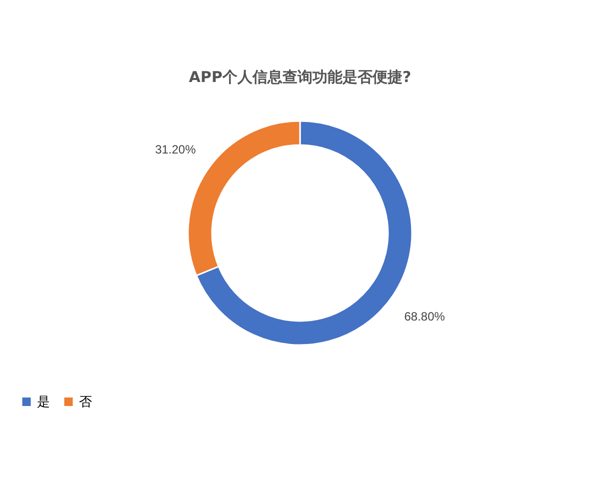 Image resolution: width=600 pixels, height=480 pixels. I want to click on chart-title: APP个人信息查询功能是否便捷?, so click(300, 77).